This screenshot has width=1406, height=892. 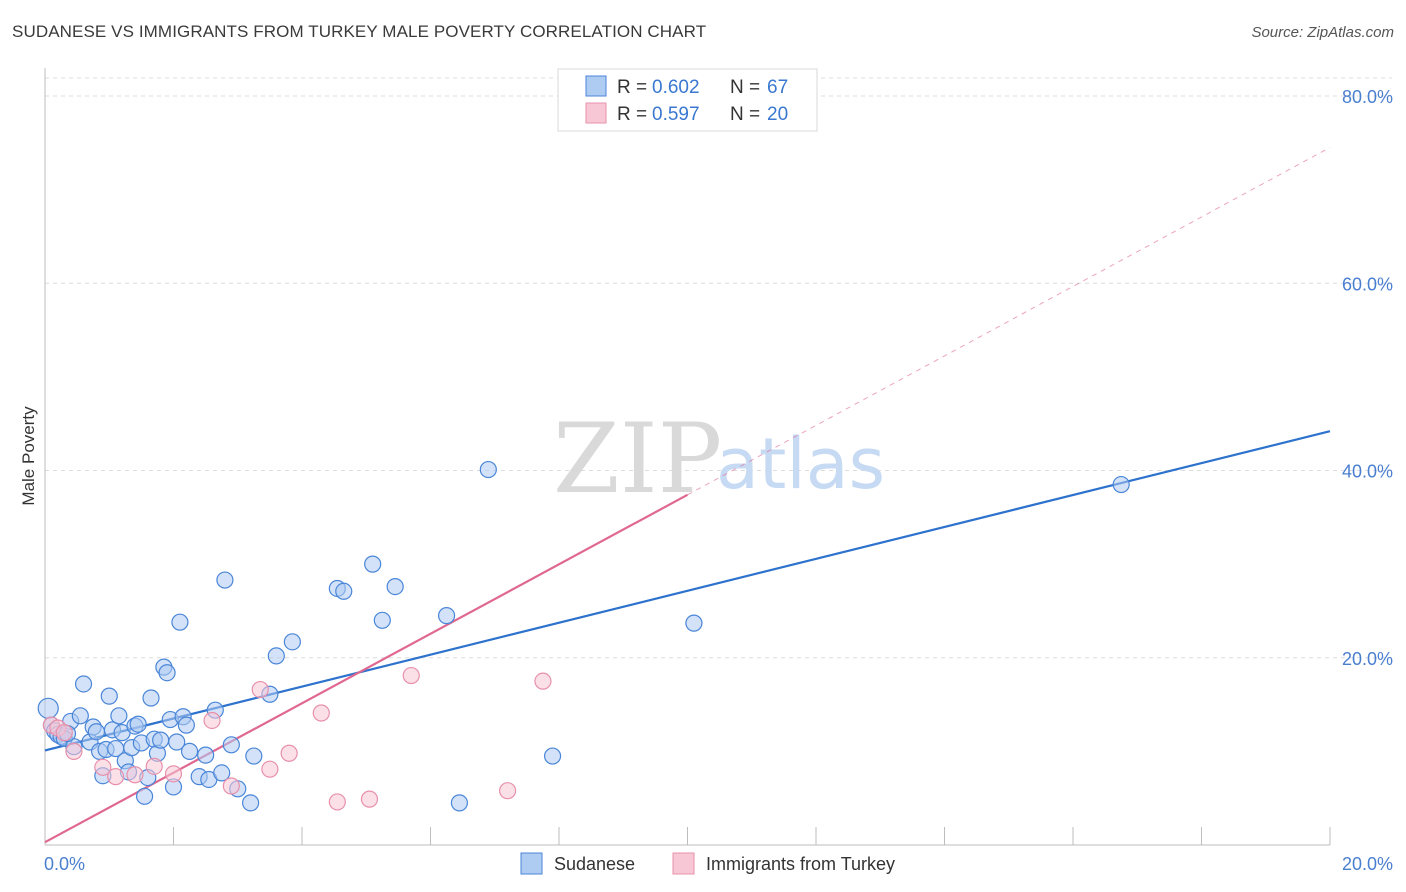 What do you see at coordinates (1322, 32) in the screenshot?
I see `source-label: Source: ZipAtlas.com` at bounding box center [1322, 32].